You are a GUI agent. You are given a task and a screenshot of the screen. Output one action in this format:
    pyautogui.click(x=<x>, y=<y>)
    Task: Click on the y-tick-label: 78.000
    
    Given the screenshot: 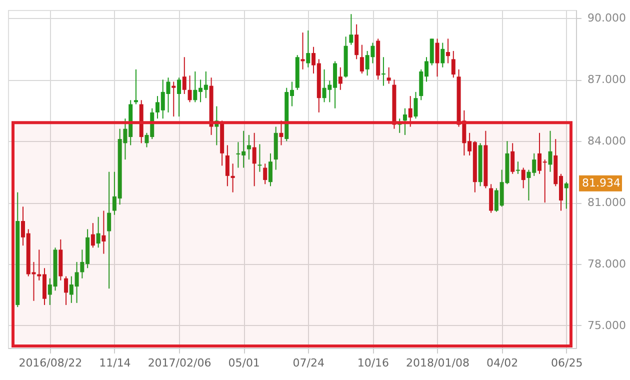 What is the action you would take?
    pyautogui.click(x=607, y=264)
    